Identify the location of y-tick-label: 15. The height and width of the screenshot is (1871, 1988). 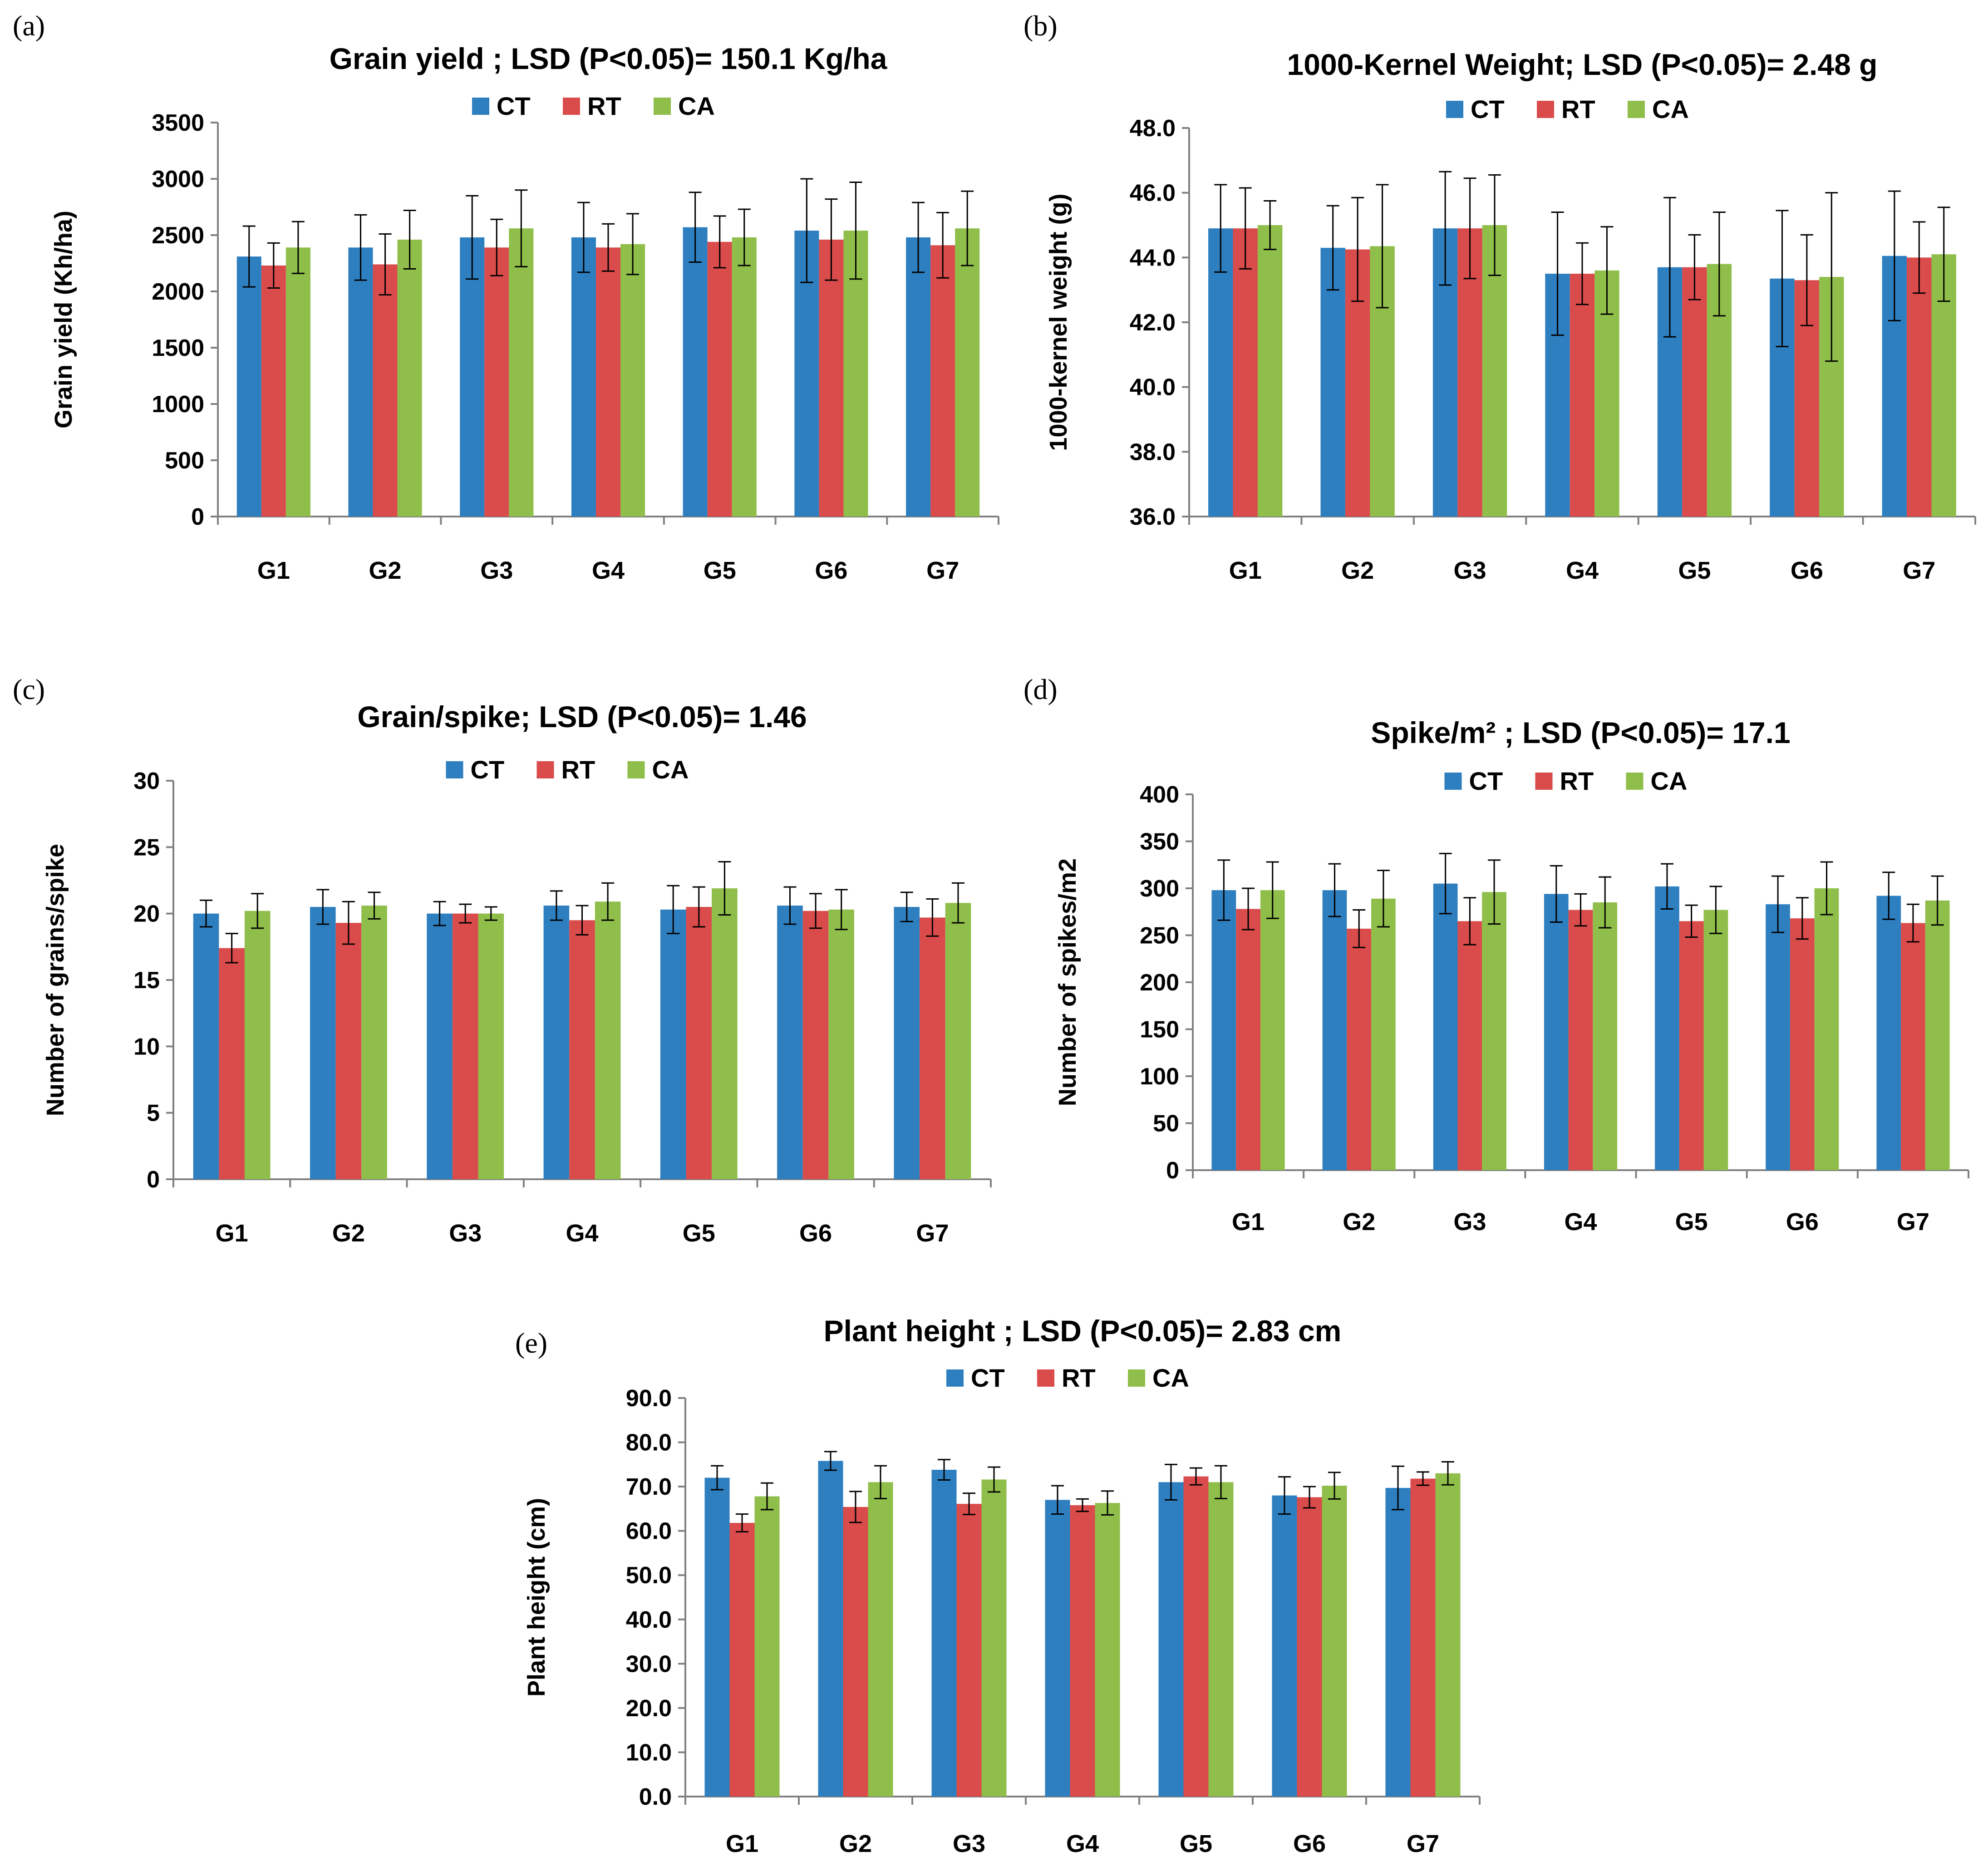
(146, 980).